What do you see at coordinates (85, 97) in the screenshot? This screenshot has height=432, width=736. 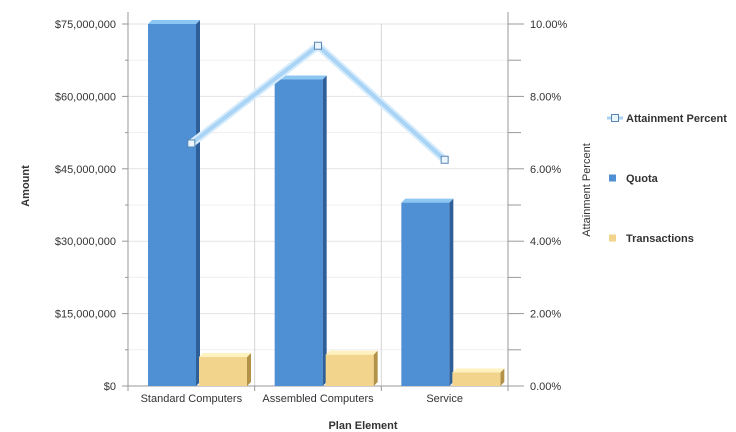 I see `y-left-tick-label: $60,000,000` at bounding box center [85, 97].